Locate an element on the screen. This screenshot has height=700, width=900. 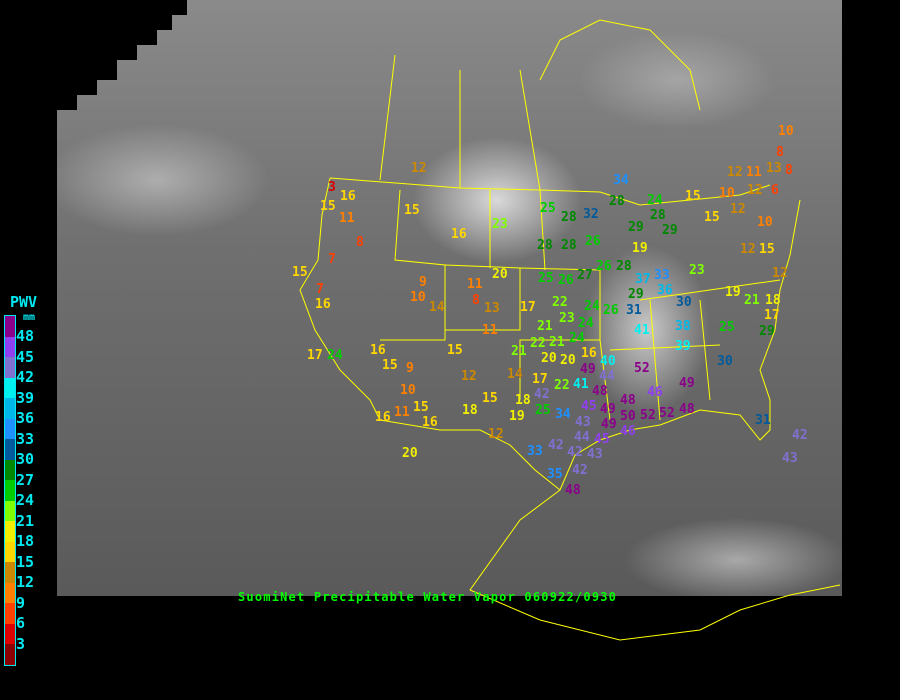
station-pwv-value: 3 is located at coordinates (332, 187).